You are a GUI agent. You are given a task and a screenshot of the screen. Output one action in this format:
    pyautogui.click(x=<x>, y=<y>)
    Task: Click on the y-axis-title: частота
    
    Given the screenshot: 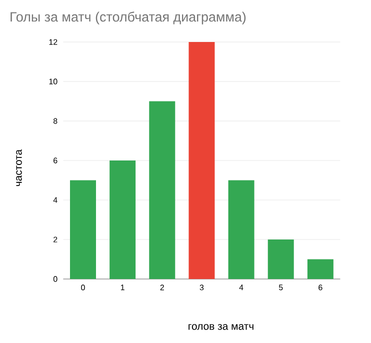 What is the action you would take?
    pyautogui.click(x=19, y=167)
    